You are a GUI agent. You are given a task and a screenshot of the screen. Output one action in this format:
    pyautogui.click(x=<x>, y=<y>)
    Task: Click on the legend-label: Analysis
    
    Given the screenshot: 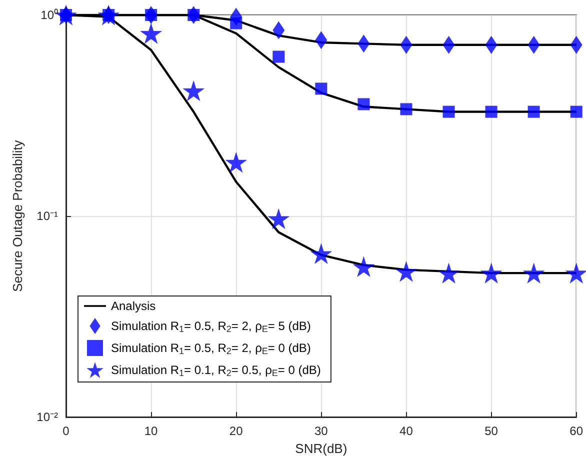 What is the action you would take?
    pyautogui.click(x=133, y=306)
    